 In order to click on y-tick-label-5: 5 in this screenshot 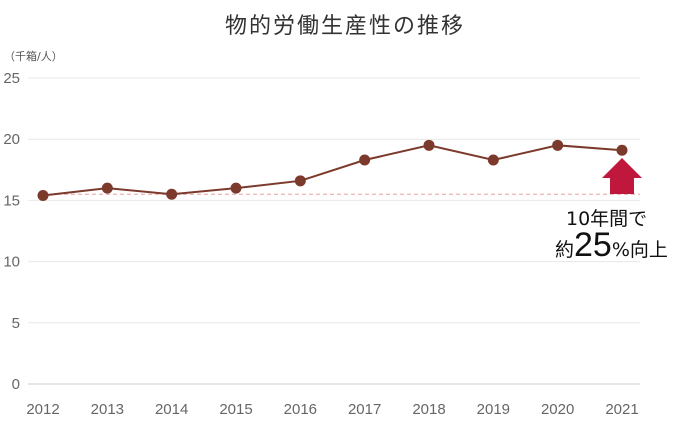, I will do `click(16, 323)`.